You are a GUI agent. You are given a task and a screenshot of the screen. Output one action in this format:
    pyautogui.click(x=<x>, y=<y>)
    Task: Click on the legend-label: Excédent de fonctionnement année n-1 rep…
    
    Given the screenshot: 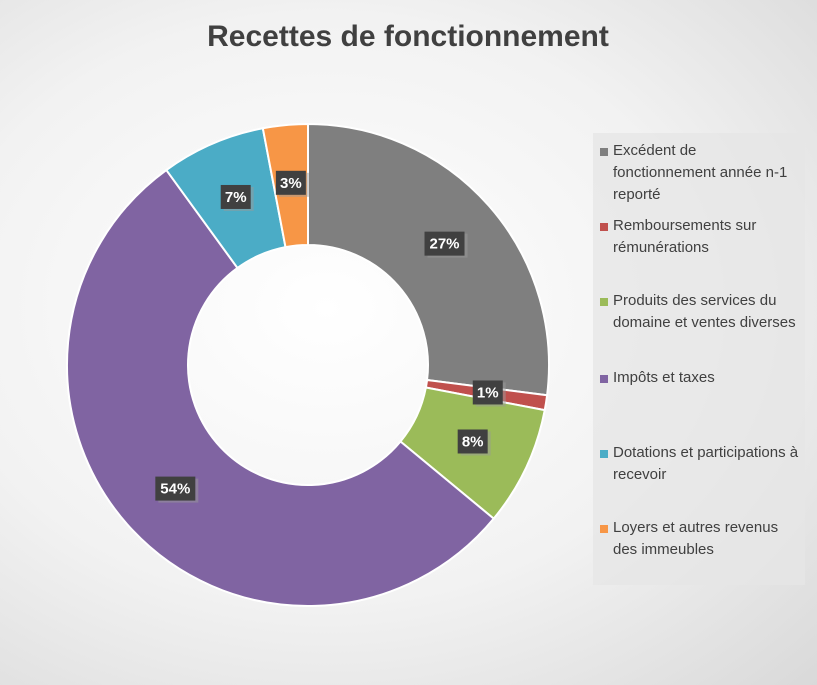 What is the action you would take?
    pyautogui.click(x=700, y=172)
    